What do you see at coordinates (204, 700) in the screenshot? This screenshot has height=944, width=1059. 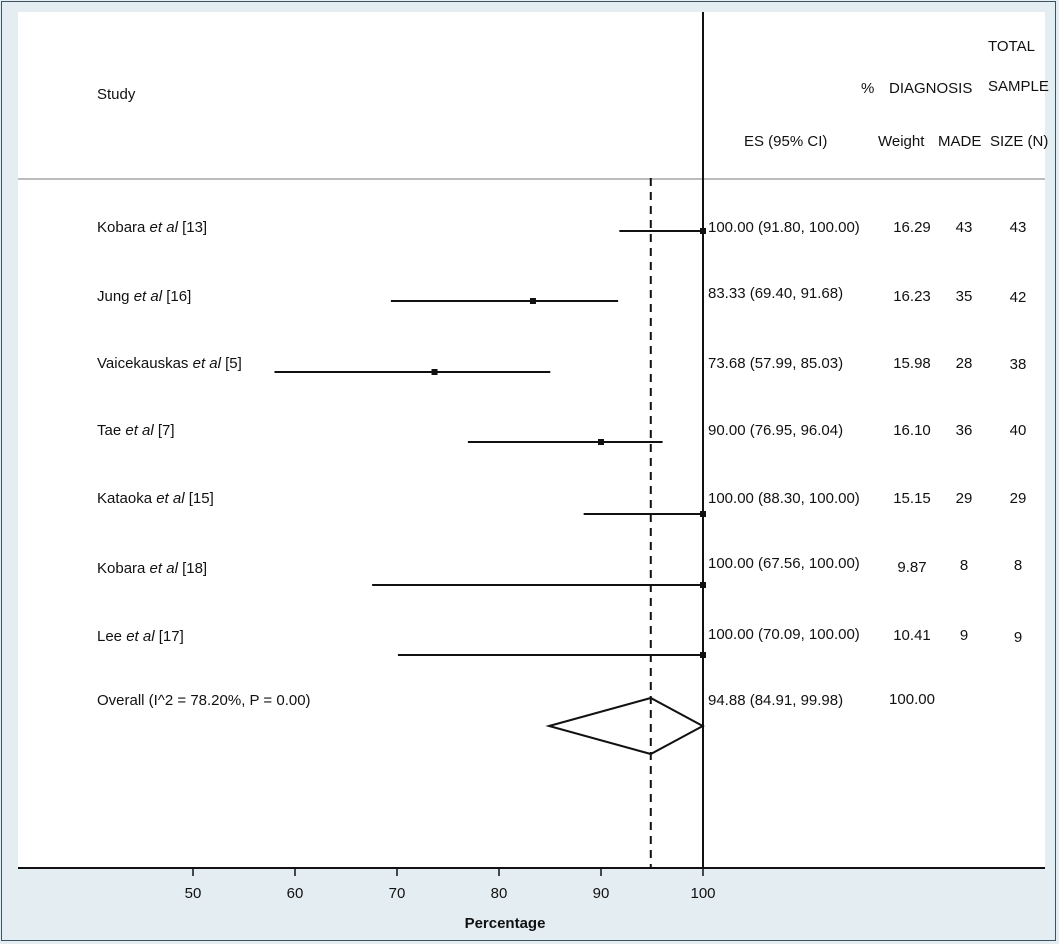 I see `overall-label: Overall (I^2 = 78.20%, P = 0.00)` at bounding box center [204, 700].